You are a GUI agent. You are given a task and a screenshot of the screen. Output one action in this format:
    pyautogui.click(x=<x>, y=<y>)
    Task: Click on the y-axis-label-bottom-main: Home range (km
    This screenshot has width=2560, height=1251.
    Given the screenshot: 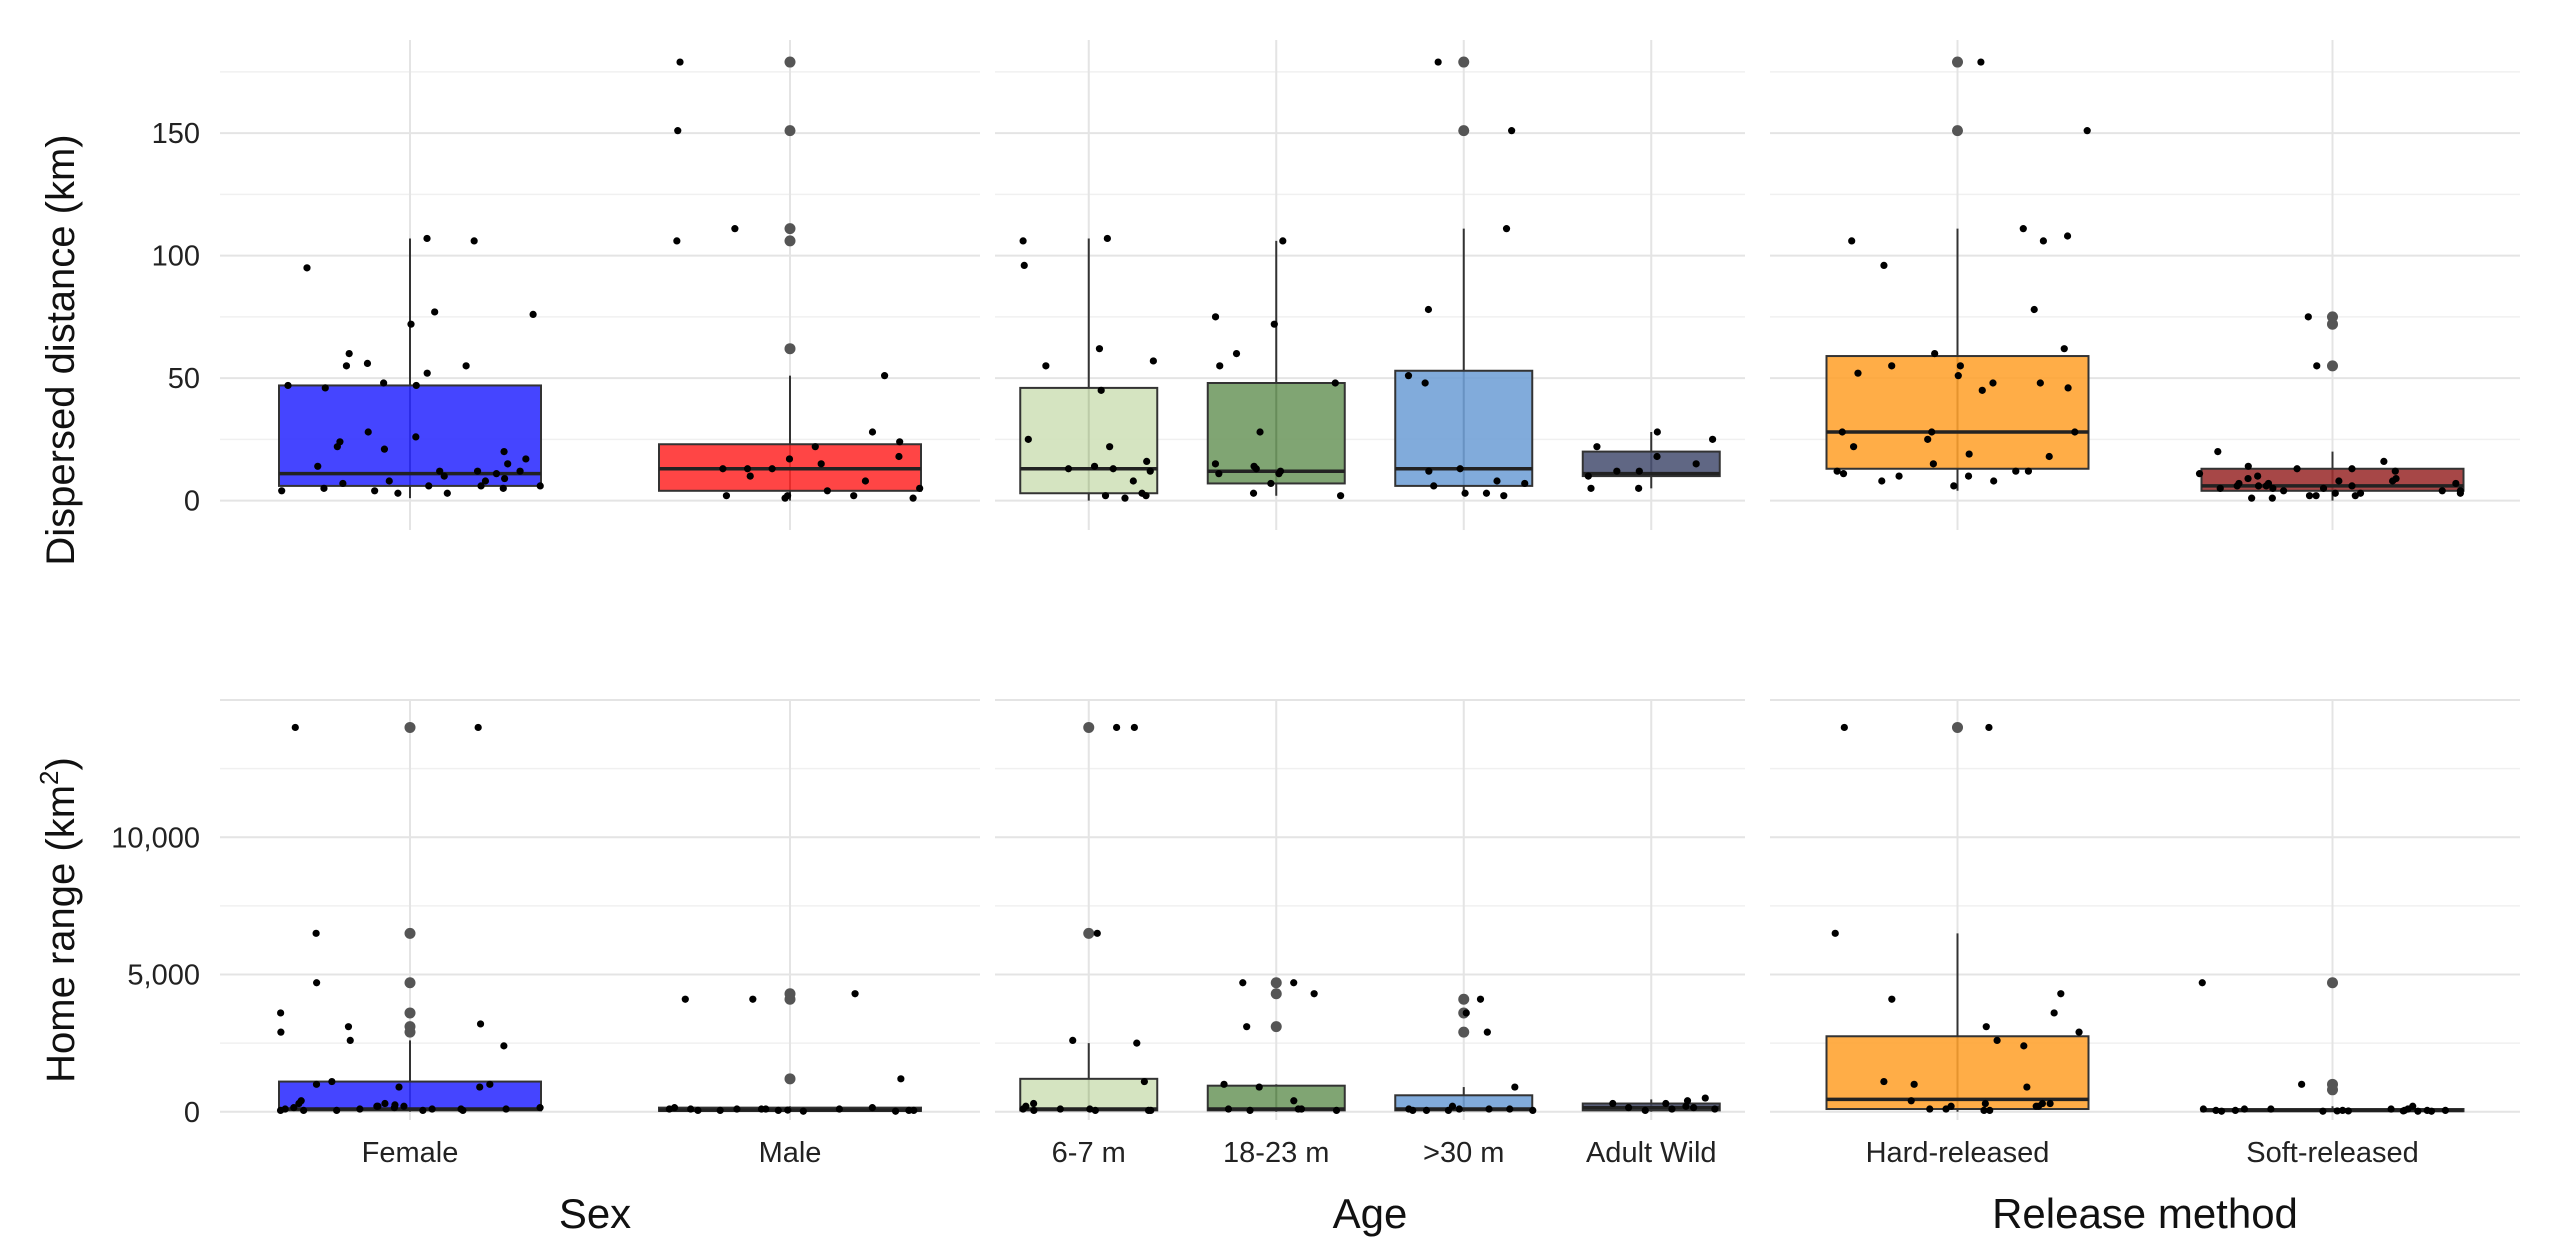 What is the action you would take?
    pyautogui.click(x=61, y=934)
    